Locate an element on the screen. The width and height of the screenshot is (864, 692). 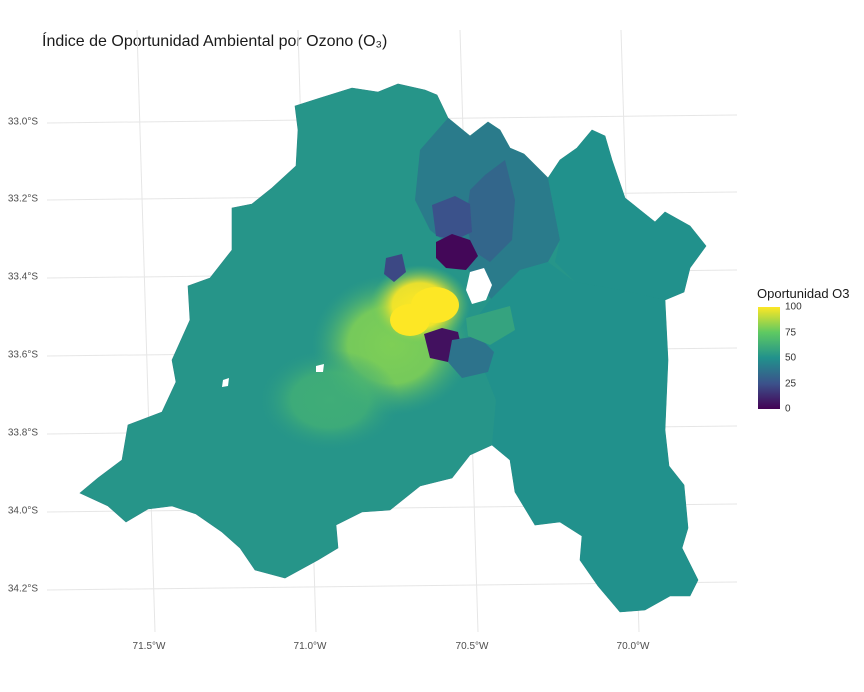
y-tick-label: 33.0°S is located at coordinates (22, 122).